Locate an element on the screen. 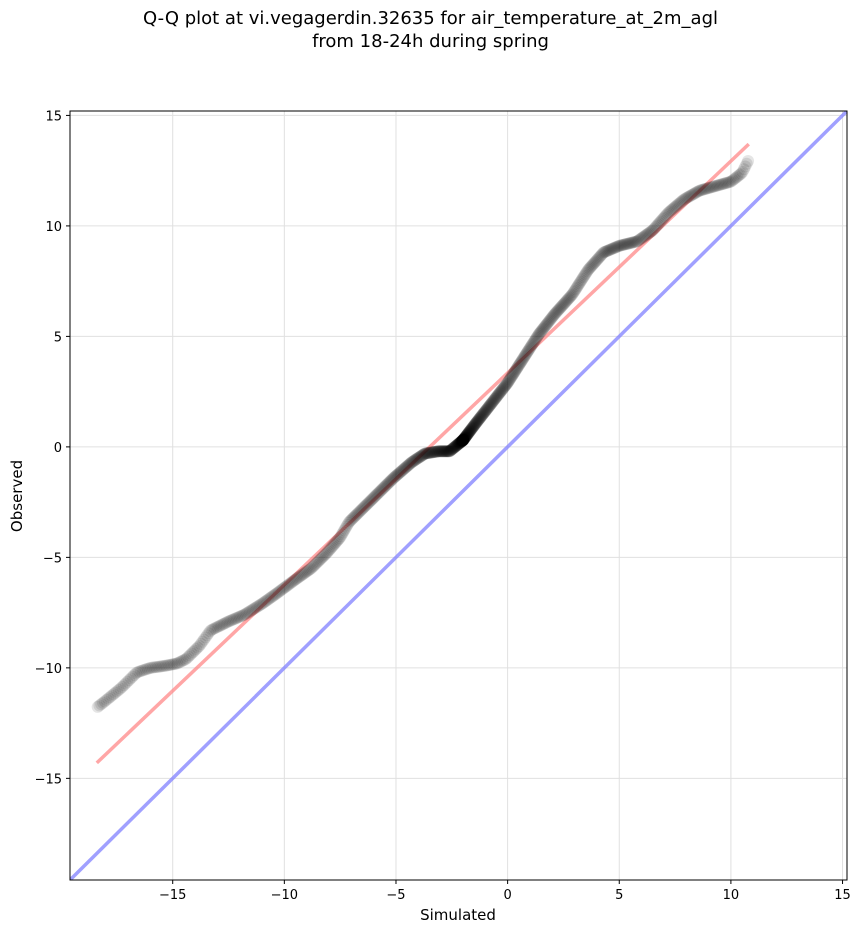 The image size is (861, 934). x-tick-label: −10 is located at coordinates (284, 895).